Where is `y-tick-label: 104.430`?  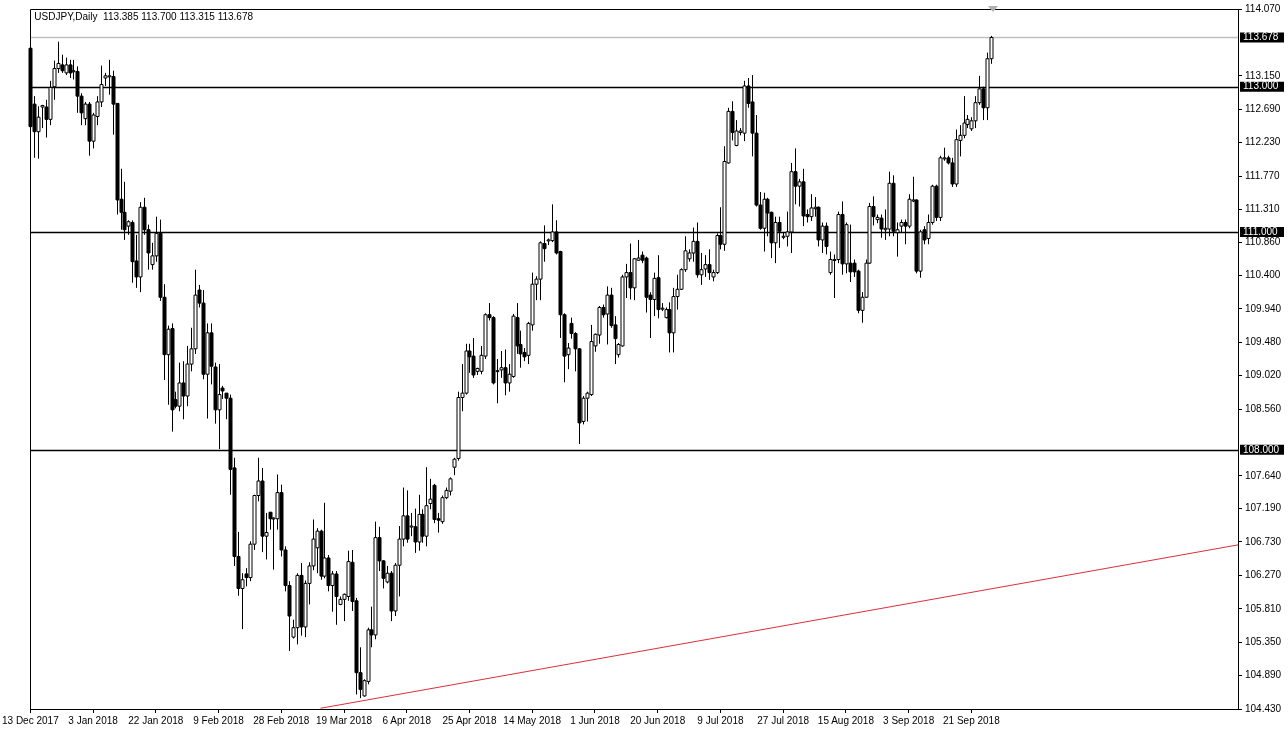 y-tick-label: 104.430 is located at coordinates (1263, 708).